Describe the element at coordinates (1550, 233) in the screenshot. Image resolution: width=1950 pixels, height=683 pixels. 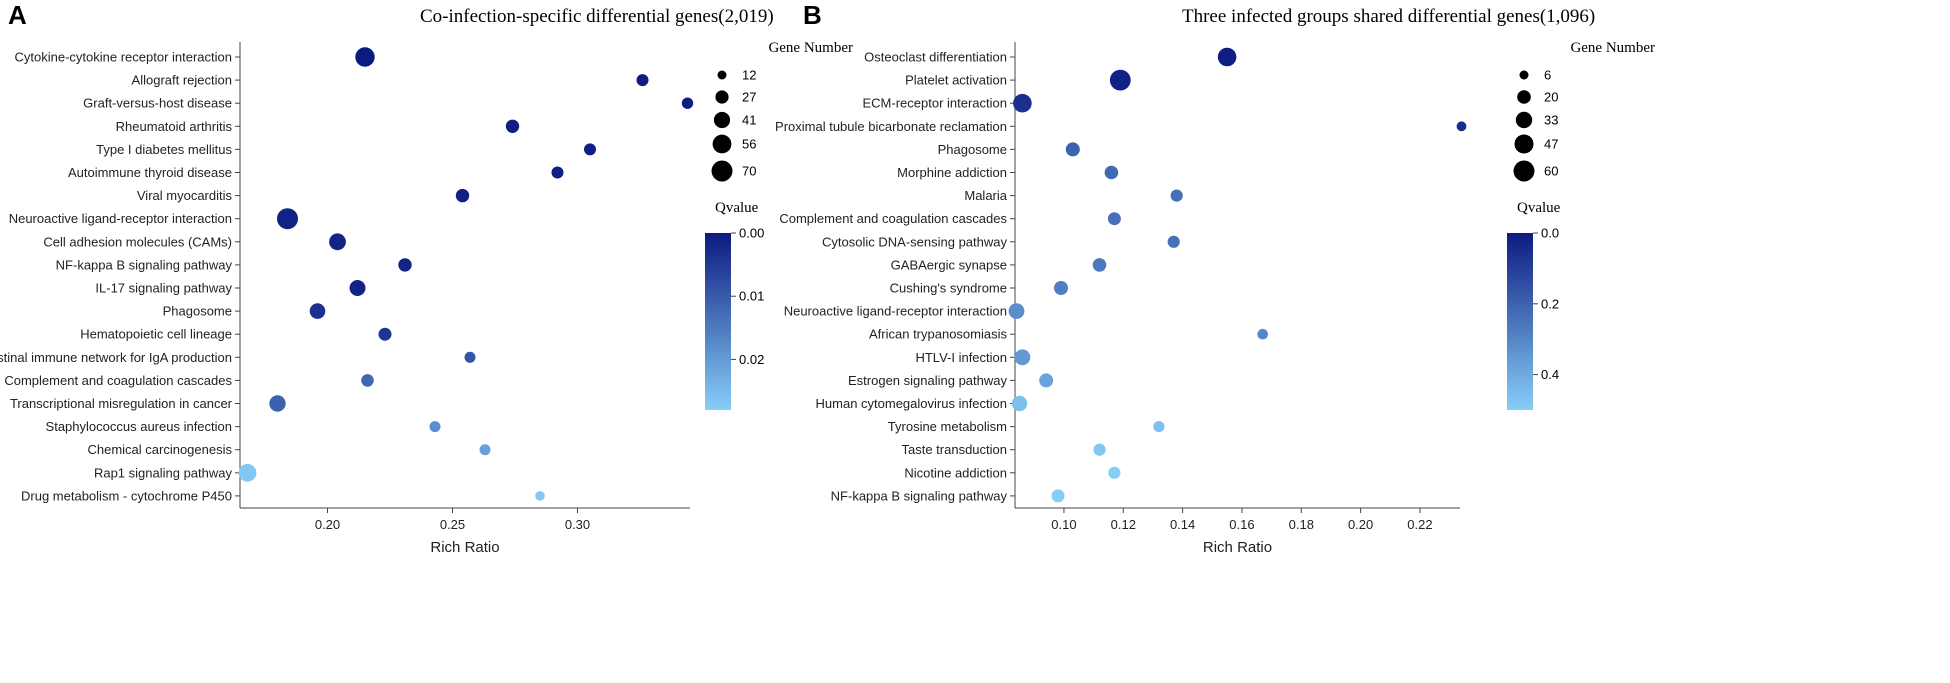
I see `colorbar-tick-label: 0.0` at that location.